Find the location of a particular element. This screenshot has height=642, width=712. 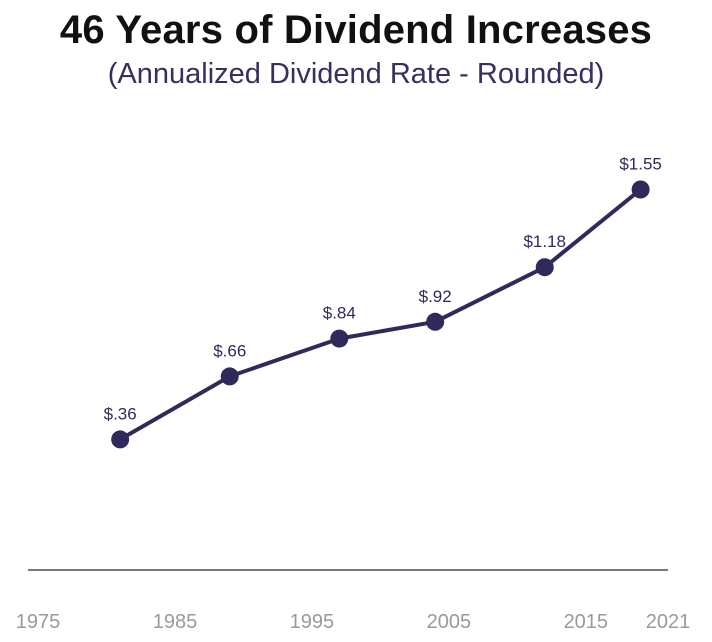

data-label: $1.55 is located at coordinates (640, 164).